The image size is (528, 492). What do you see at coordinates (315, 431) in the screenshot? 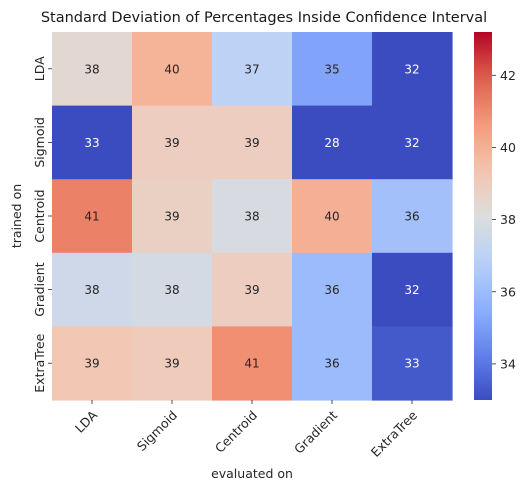
I see `x-tick-label: Gradient` at bounding box center [315, 431].